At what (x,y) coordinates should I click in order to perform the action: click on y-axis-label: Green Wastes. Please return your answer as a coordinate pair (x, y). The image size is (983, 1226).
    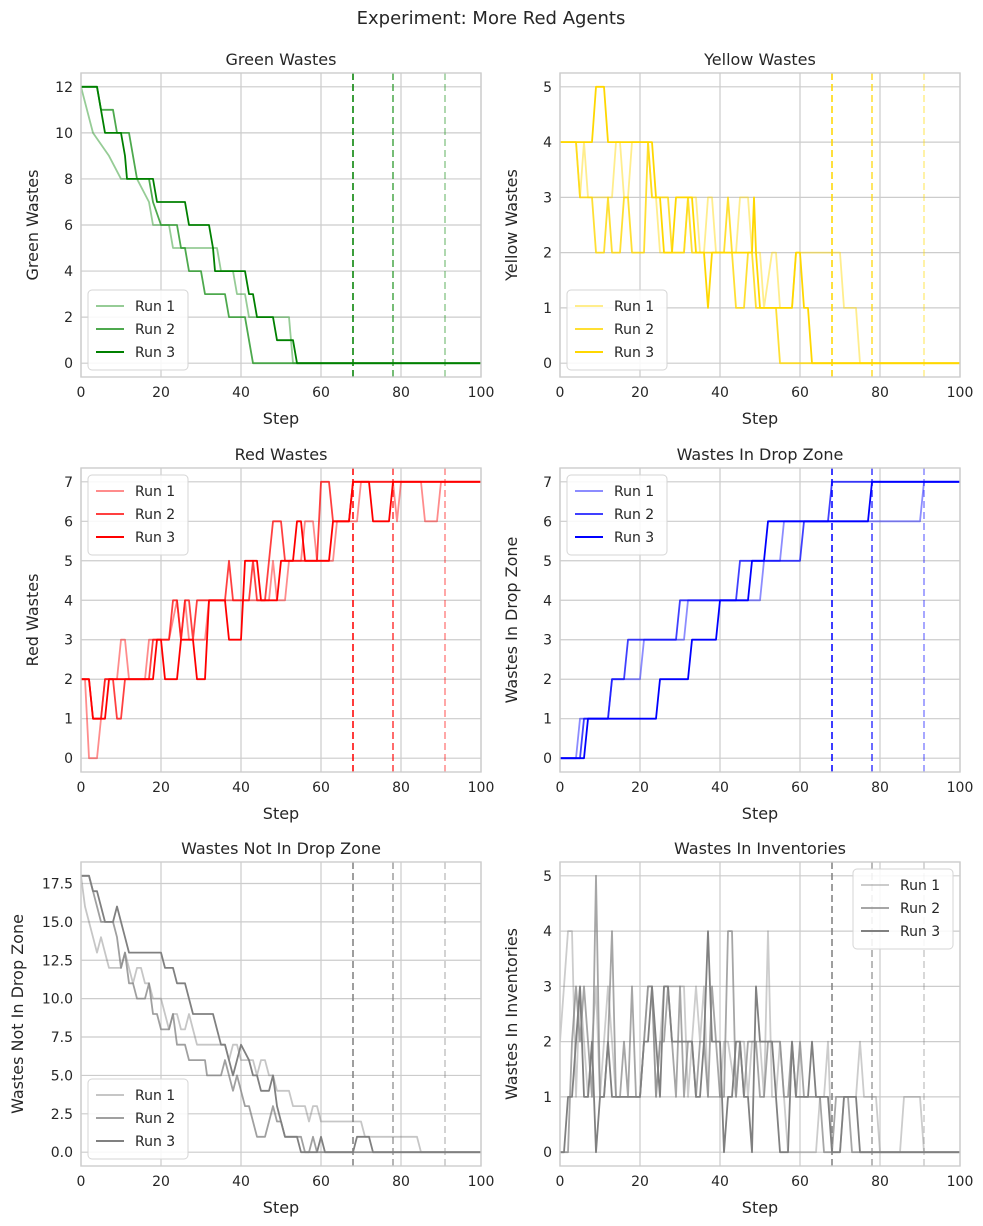
    Looking at the image, I should click on (32, 225).